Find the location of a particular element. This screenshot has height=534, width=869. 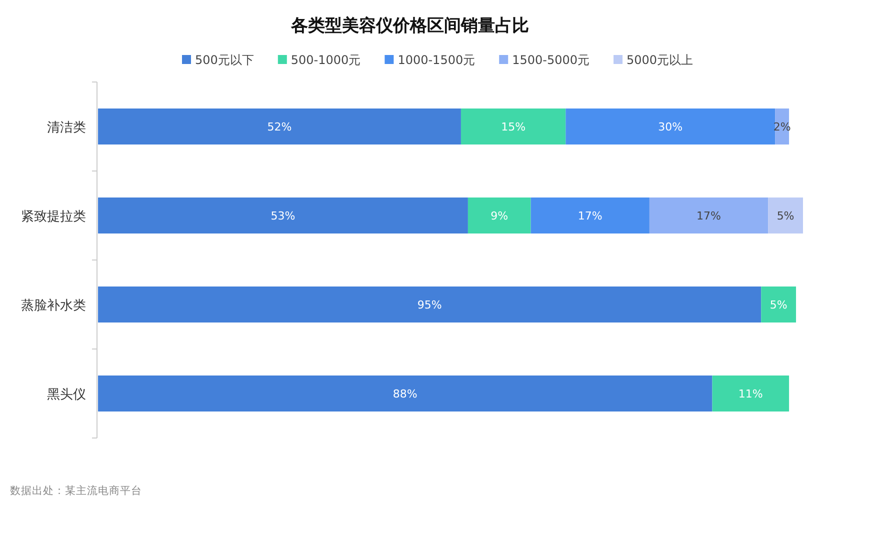

data-label: 30% is located at coordinates (670, 127).